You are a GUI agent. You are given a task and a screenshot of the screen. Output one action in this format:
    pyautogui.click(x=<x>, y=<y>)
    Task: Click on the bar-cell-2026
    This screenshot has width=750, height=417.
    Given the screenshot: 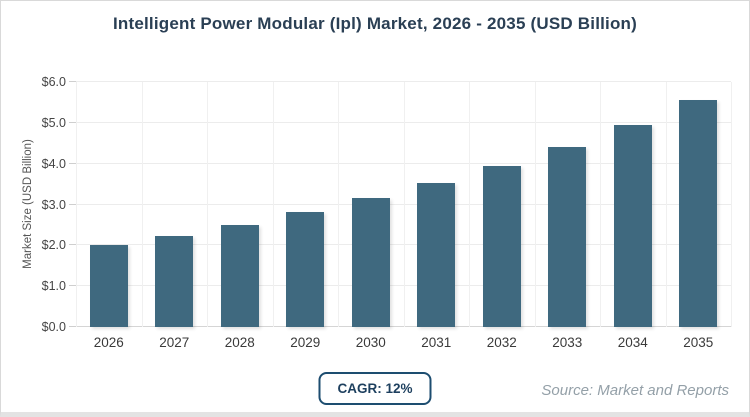 What is the action you would take?
    pyautogui.click(x=109, y=204)
    